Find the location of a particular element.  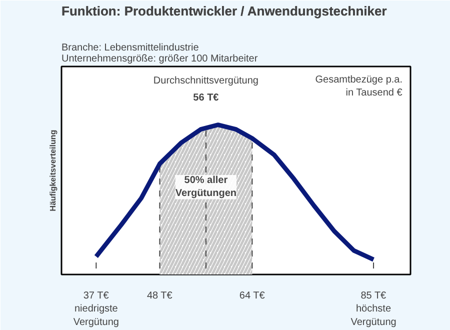

x-tick-label: 37 T€ niedrigste Vergütung is located at coordinates (96, 309).